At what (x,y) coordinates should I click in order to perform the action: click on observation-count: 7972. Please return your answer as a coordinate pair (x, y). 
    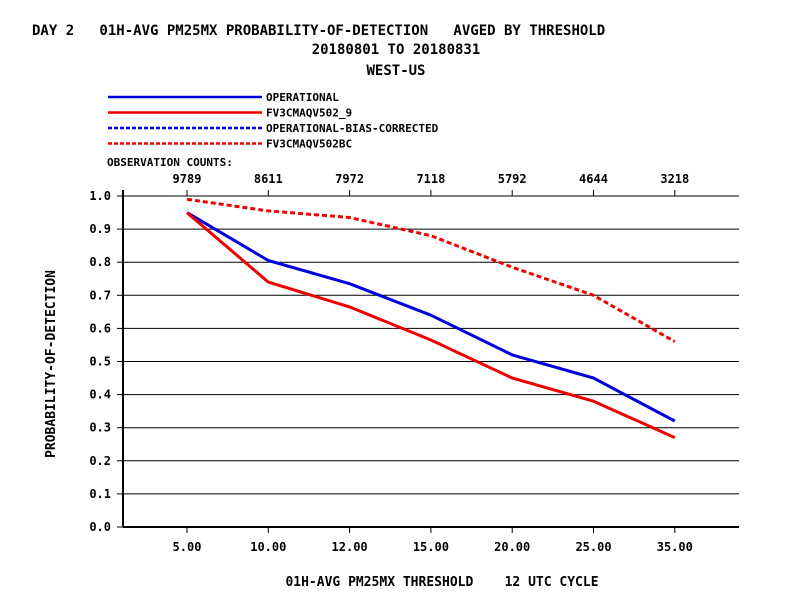
    Looking at the image, I should click on (349, 179).